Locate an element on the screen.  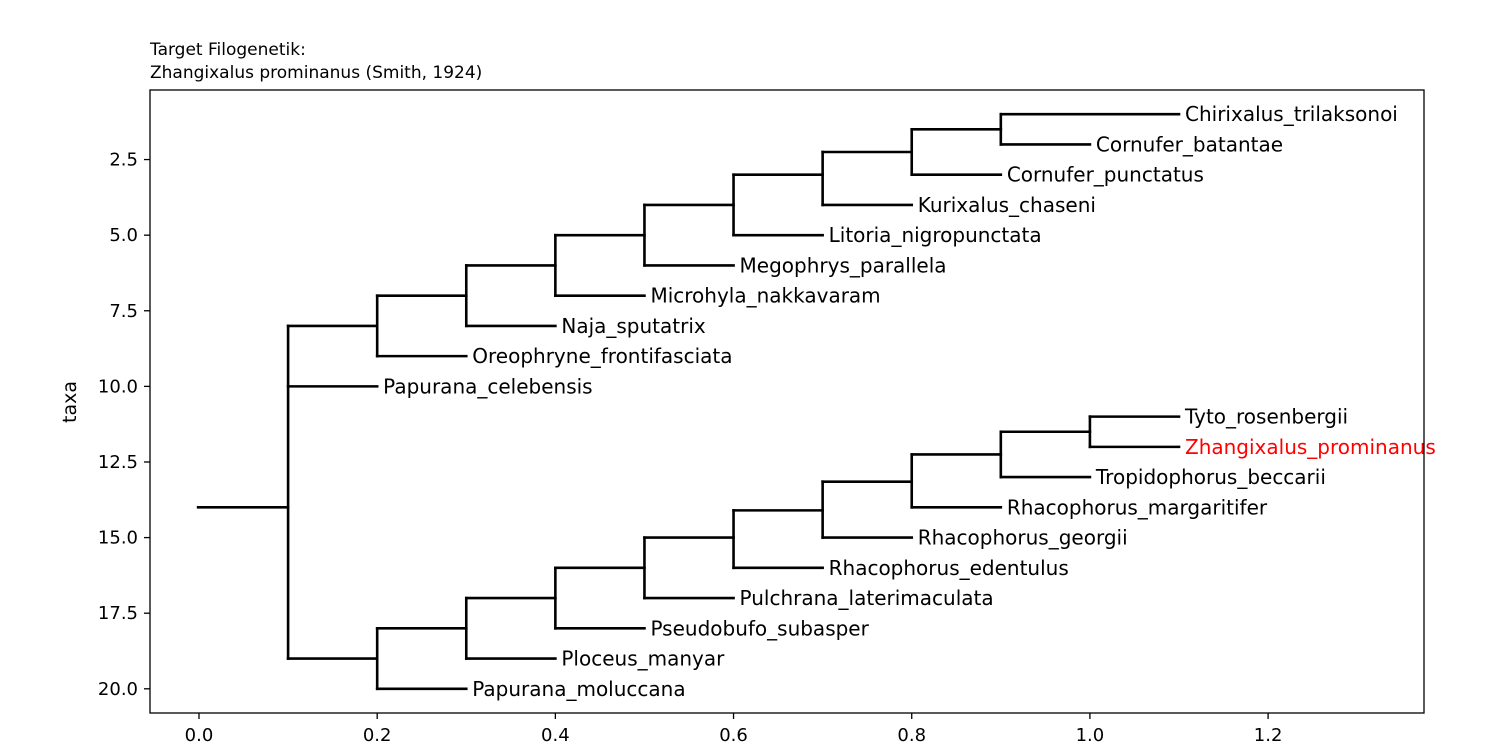
x-tick-label-0: 0.0 is located at coordinates (199, 735).